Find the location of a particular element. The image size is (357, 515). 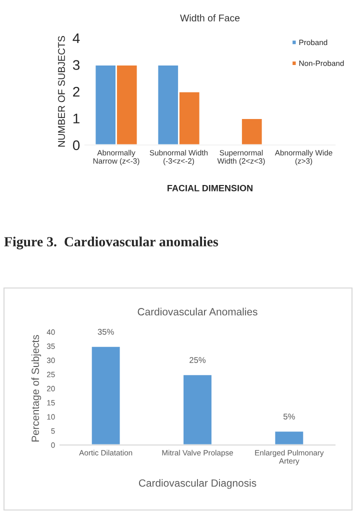

y-axis-title: NUMBER OF SUBJECTS is located at coordinates (61, 91).